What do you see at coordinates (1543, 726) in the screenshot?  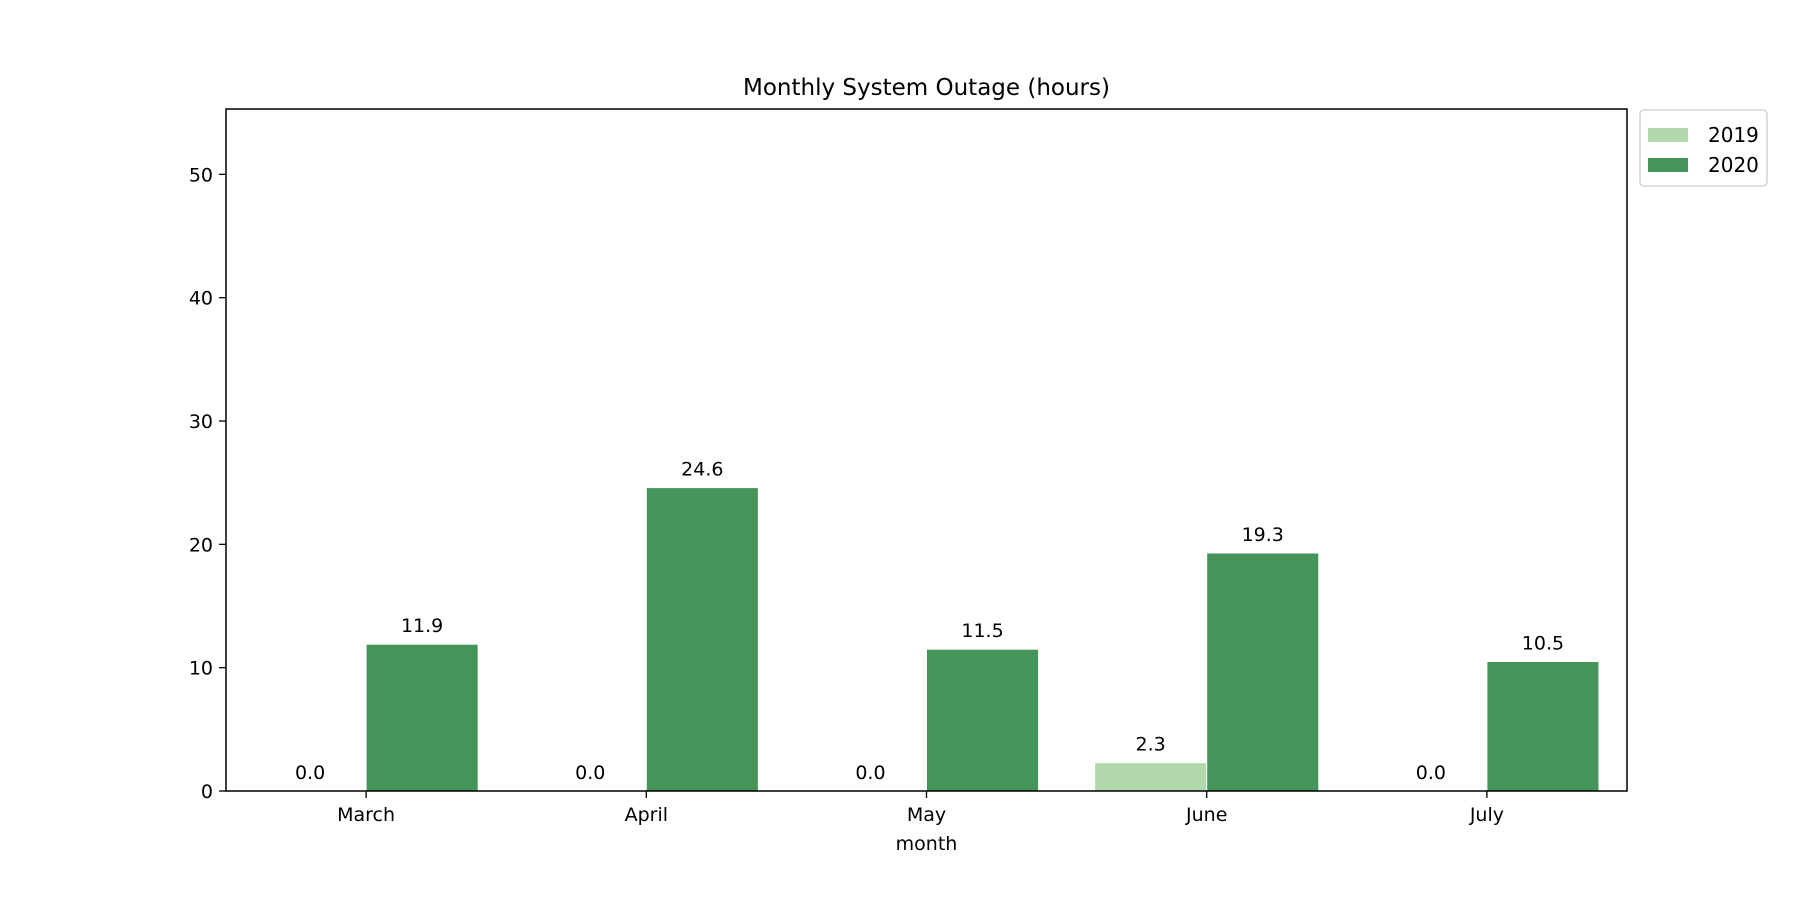 I see `bar-2020-july` at bounding box center [1543, 726].